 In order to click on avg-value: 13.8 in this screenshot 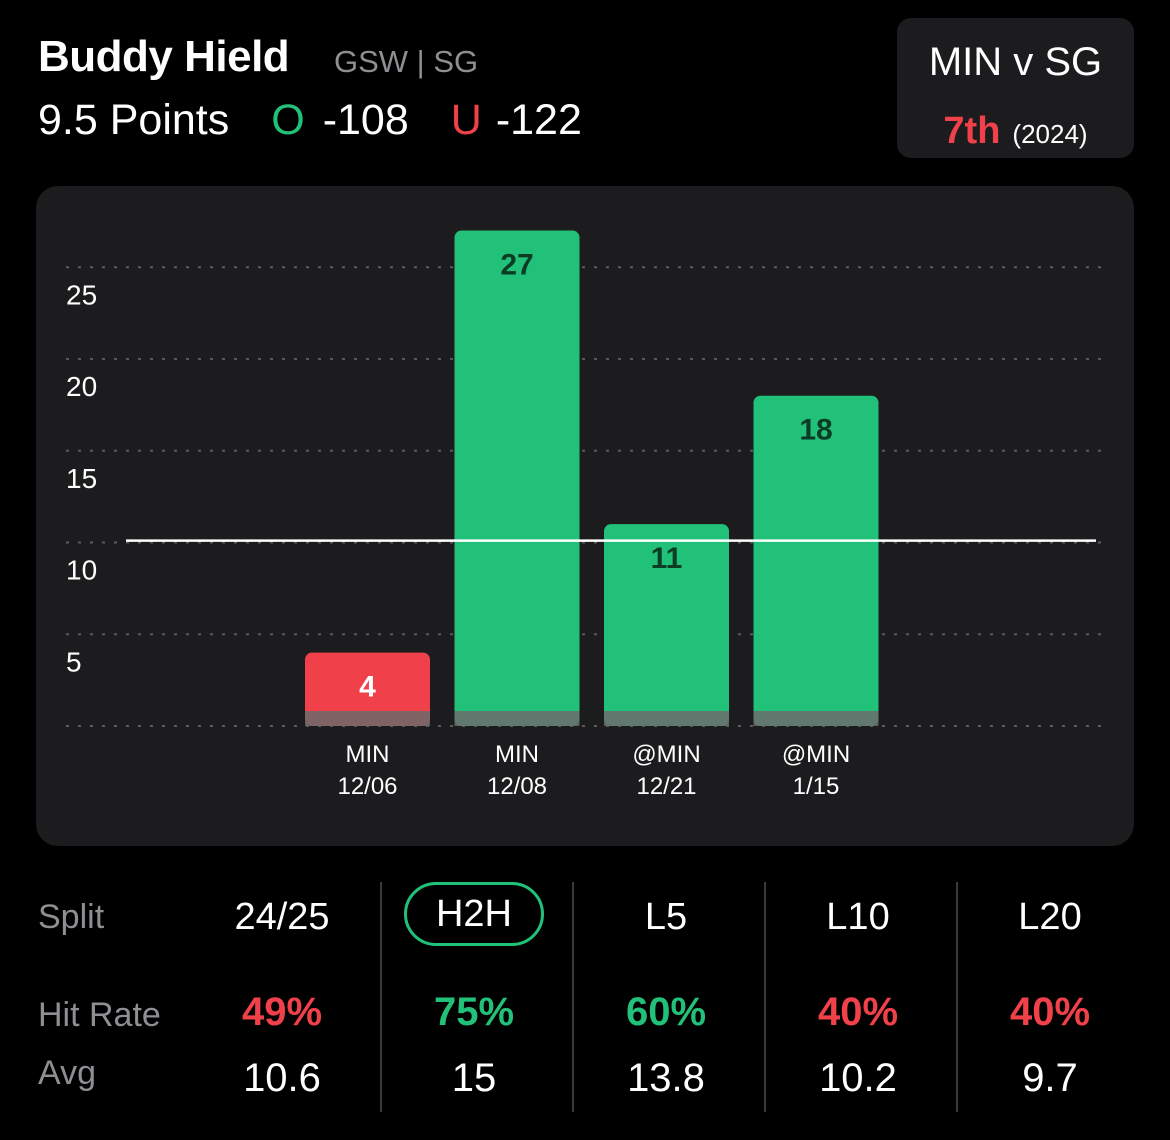, I will do `click(666, 1078)`.